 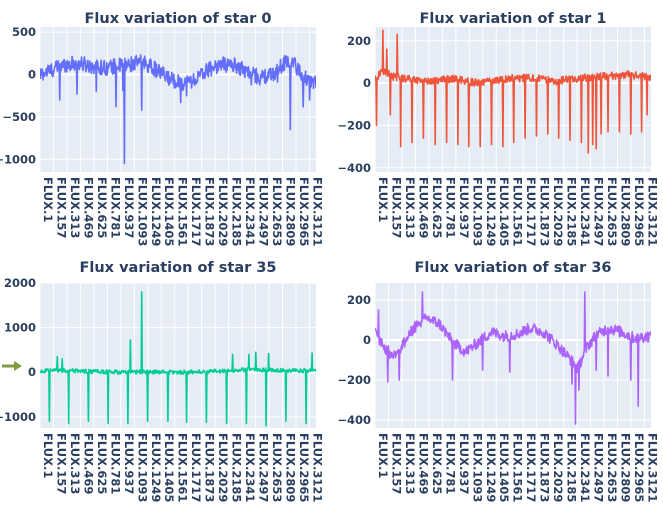 I want to click on arrow-indicator-icon, so click(x=12, y=366).